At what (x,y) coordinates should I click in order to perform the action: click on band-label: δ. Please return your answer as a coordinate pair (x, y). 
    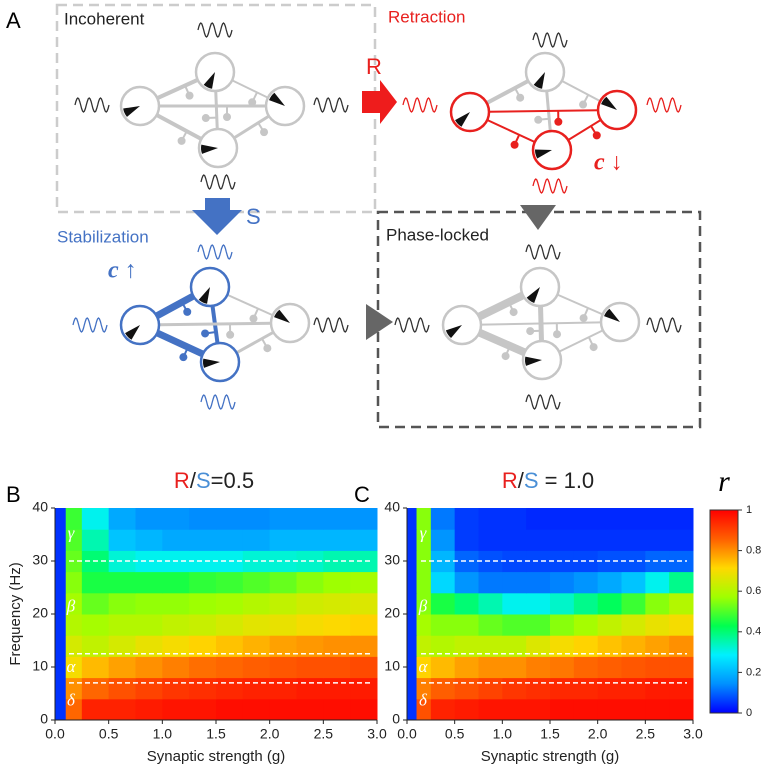
    Looking at the image, I should click on (71, 699).